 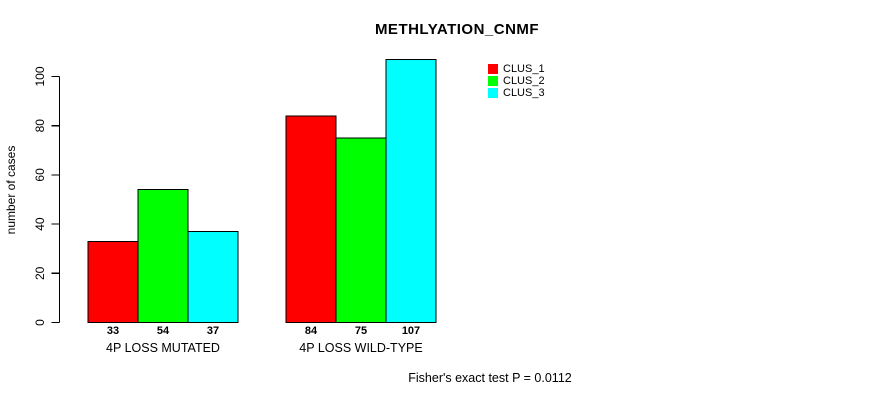 I want to click on annotation-text: Fisher's exact test P = 0.0112, so click(x=490, y=378).